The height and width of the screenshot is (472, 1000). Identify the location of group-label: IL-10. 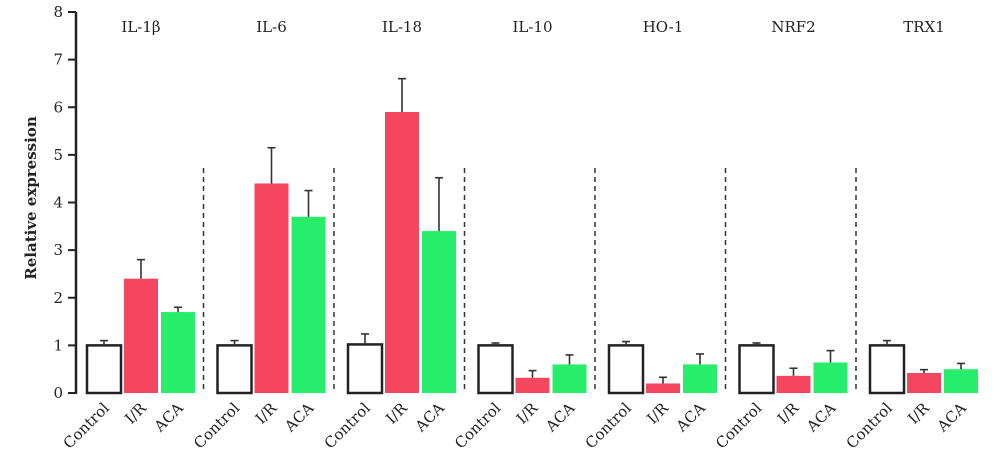
(532, 27).